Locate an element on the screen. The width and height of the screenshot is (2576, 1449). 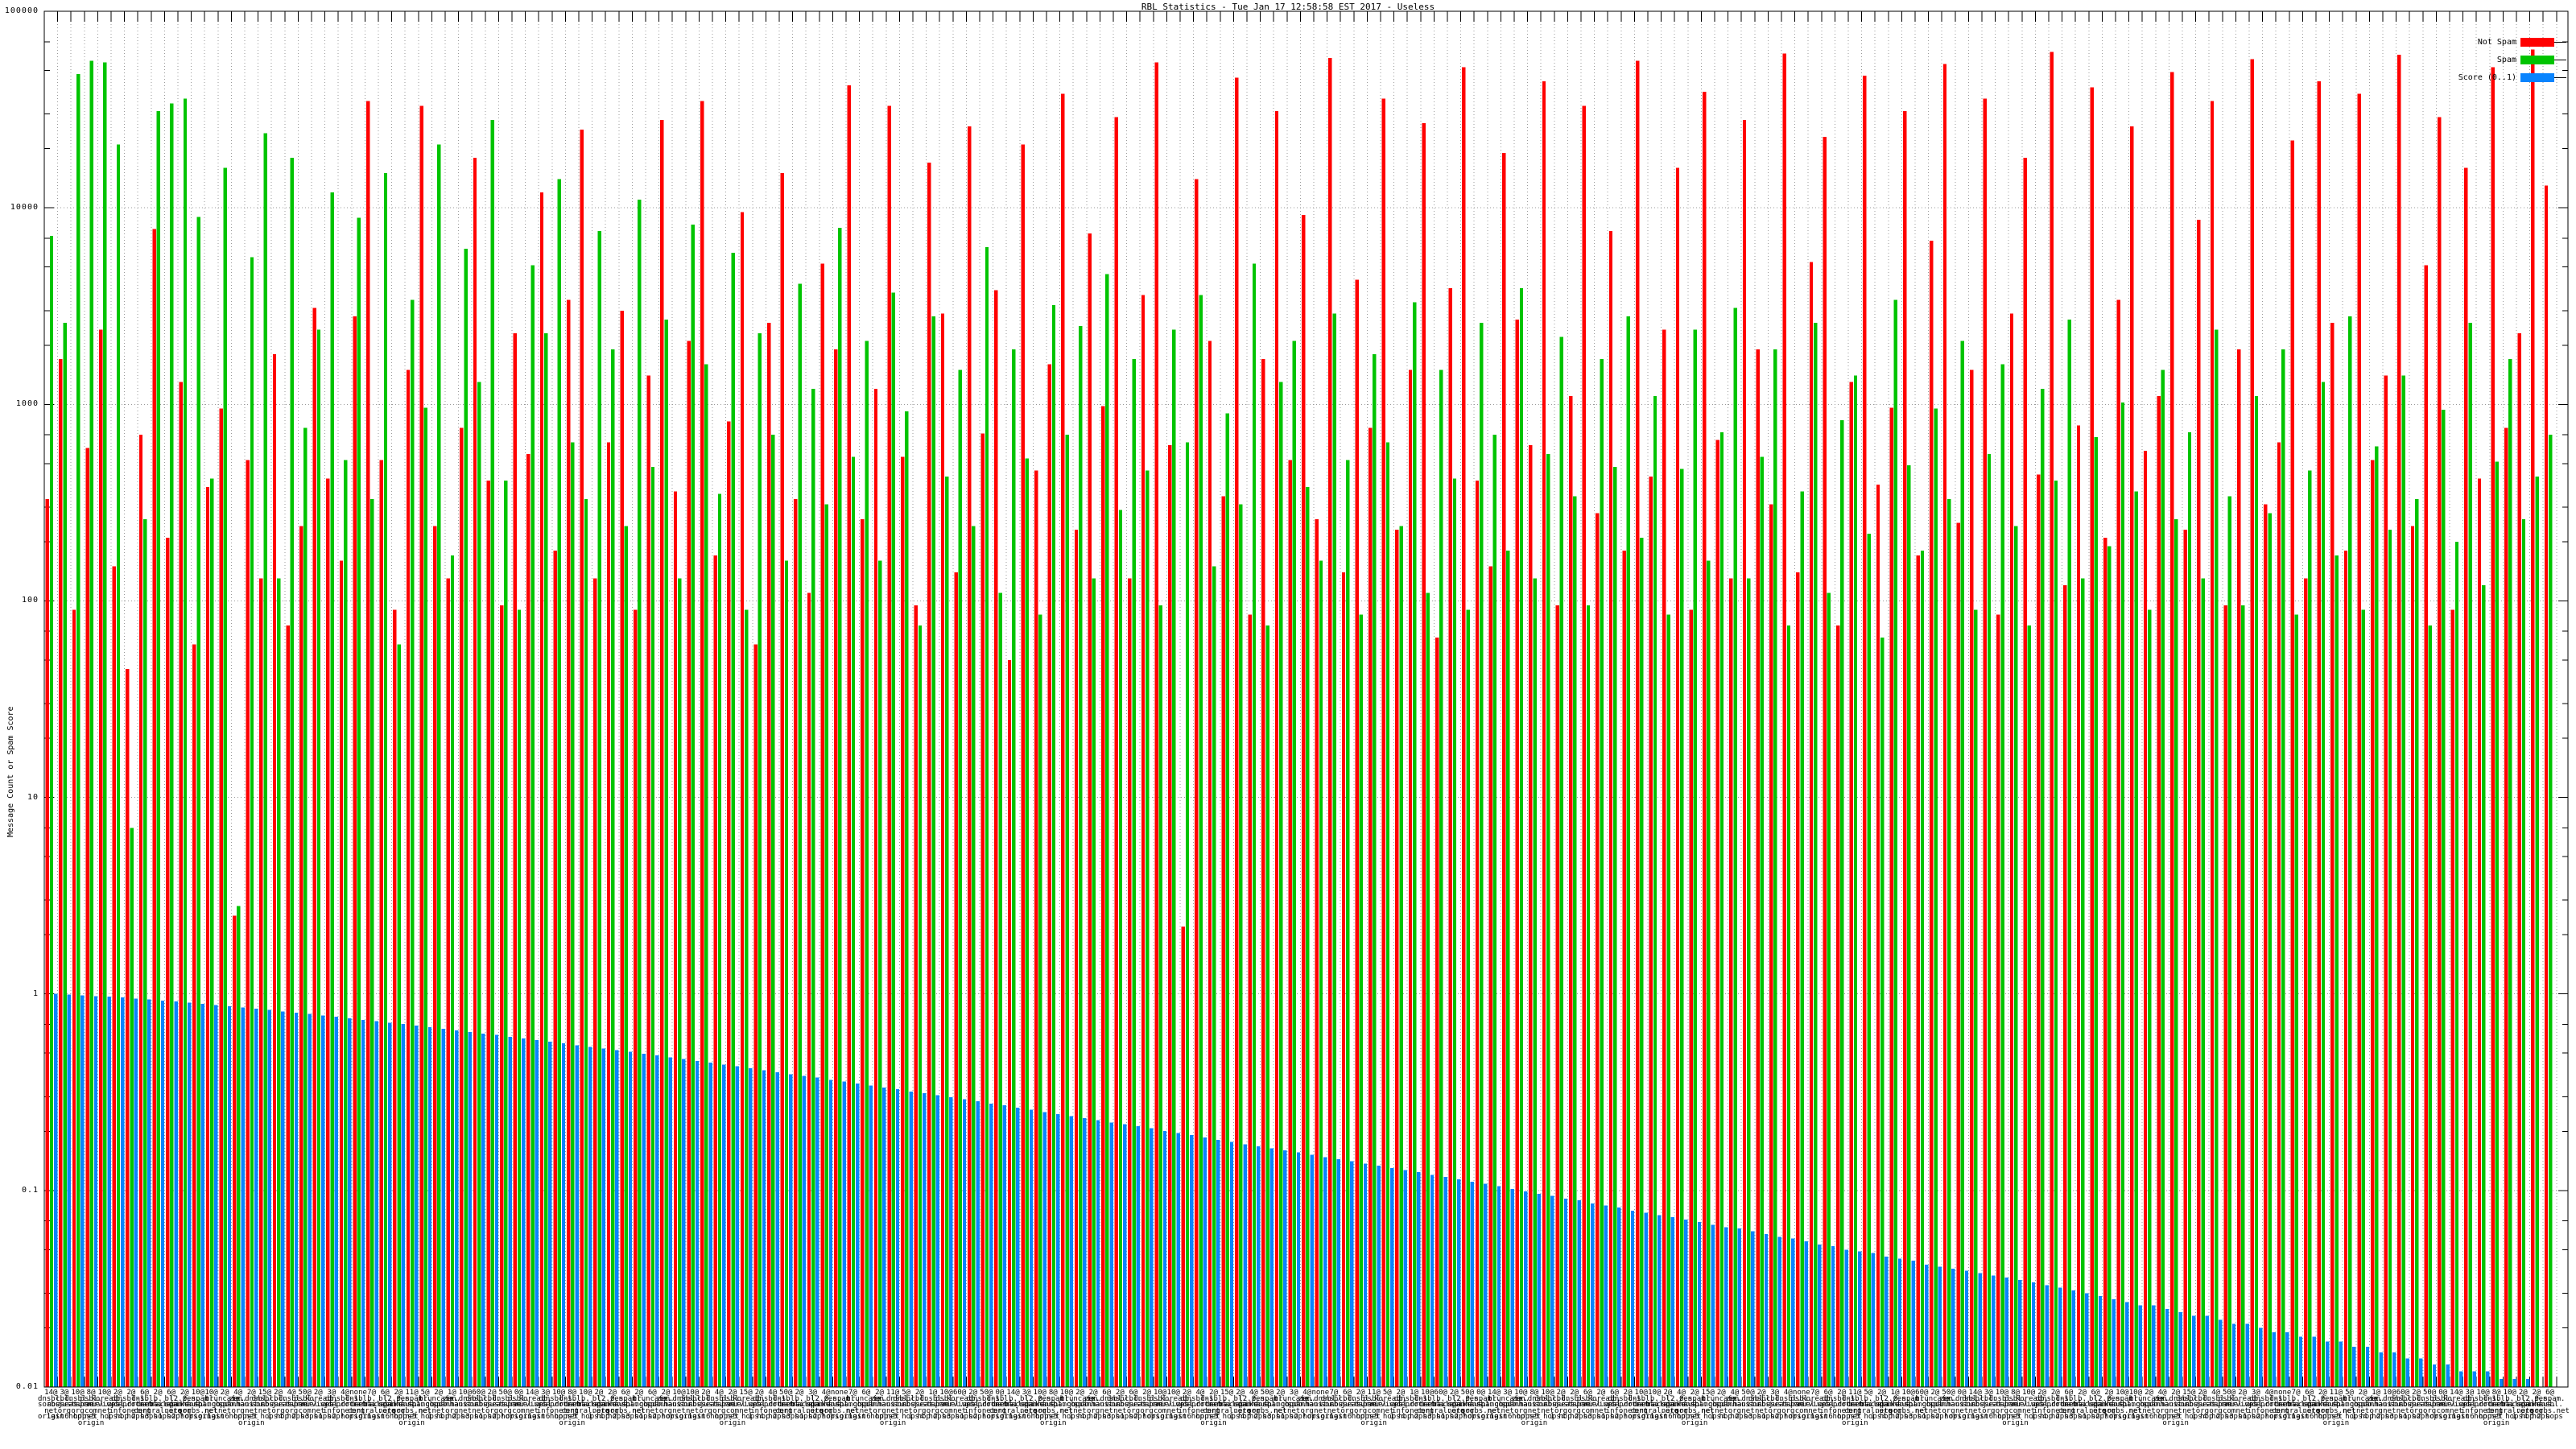
x-axis-label: 2@ cbl. abuseat. org last hop is located at coordinates (706, 1405).